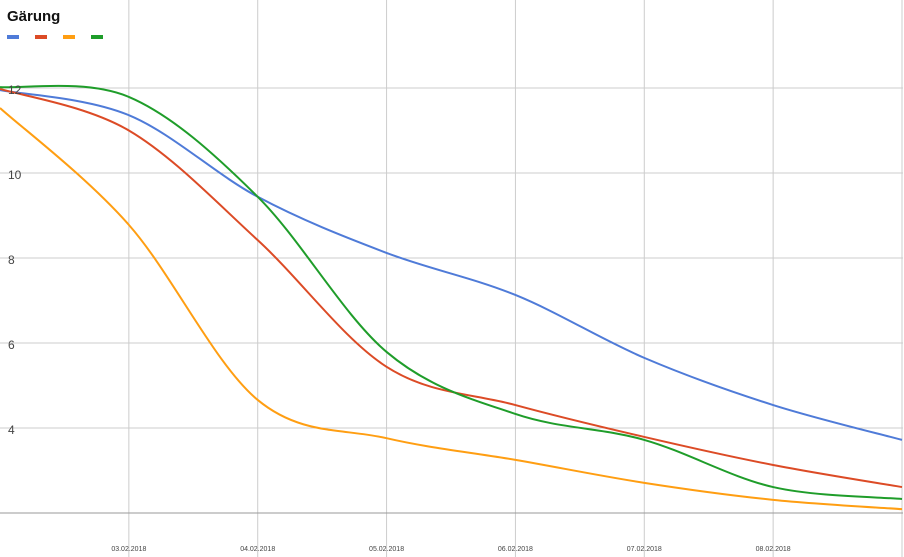  What do you see at coordinates (257, 549) in the screenshot?
I see `x-tick-label: 04.02.2018` at bounding box center [257, 549].